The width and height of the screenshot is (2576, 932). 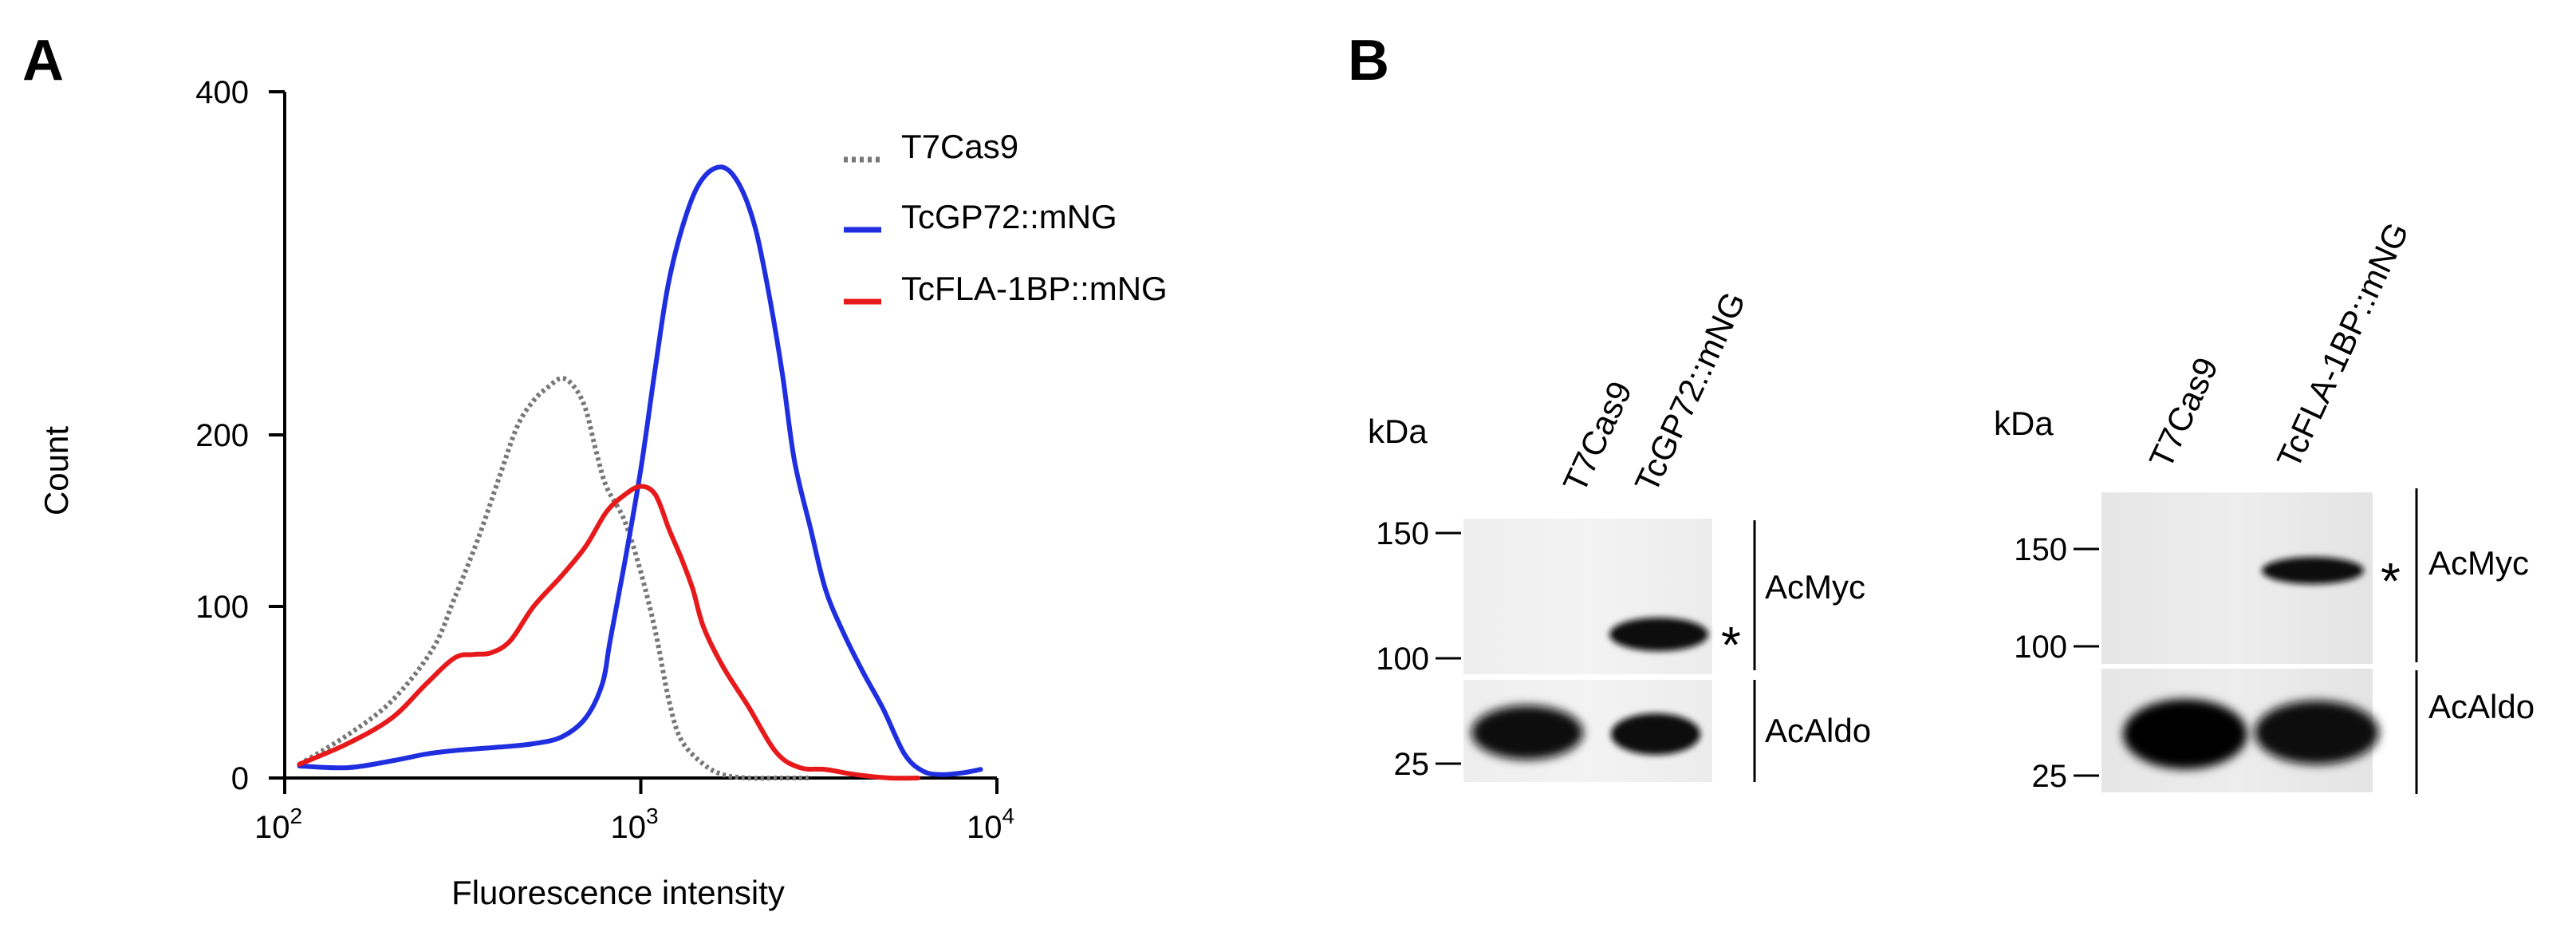 I want to click on y-tick-label: 100, so click(x=222, y=607).